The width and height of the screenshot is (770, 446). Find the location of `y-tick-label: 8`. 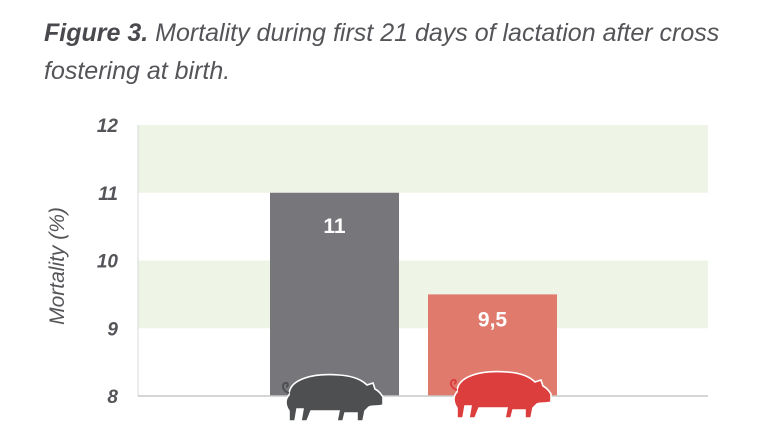

y-tick-label: 8 is located at coordinates (112, 397).